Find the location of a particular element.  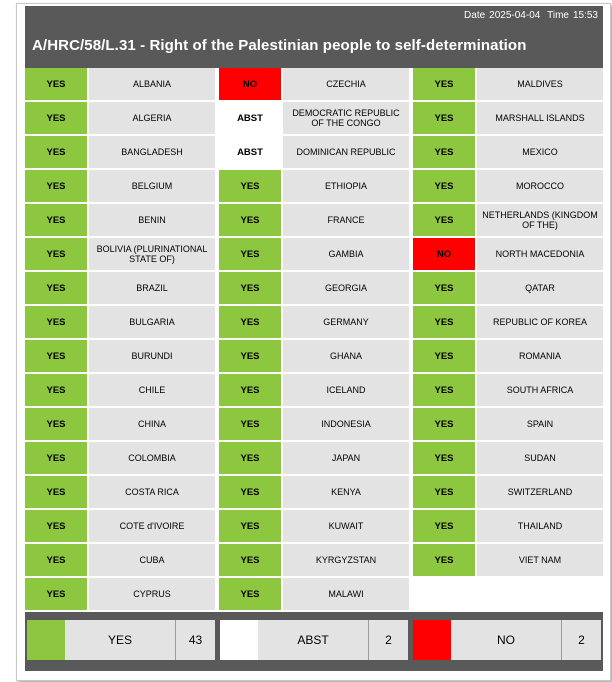

total-abst-count: 2 is located at coordinates (388, 640).